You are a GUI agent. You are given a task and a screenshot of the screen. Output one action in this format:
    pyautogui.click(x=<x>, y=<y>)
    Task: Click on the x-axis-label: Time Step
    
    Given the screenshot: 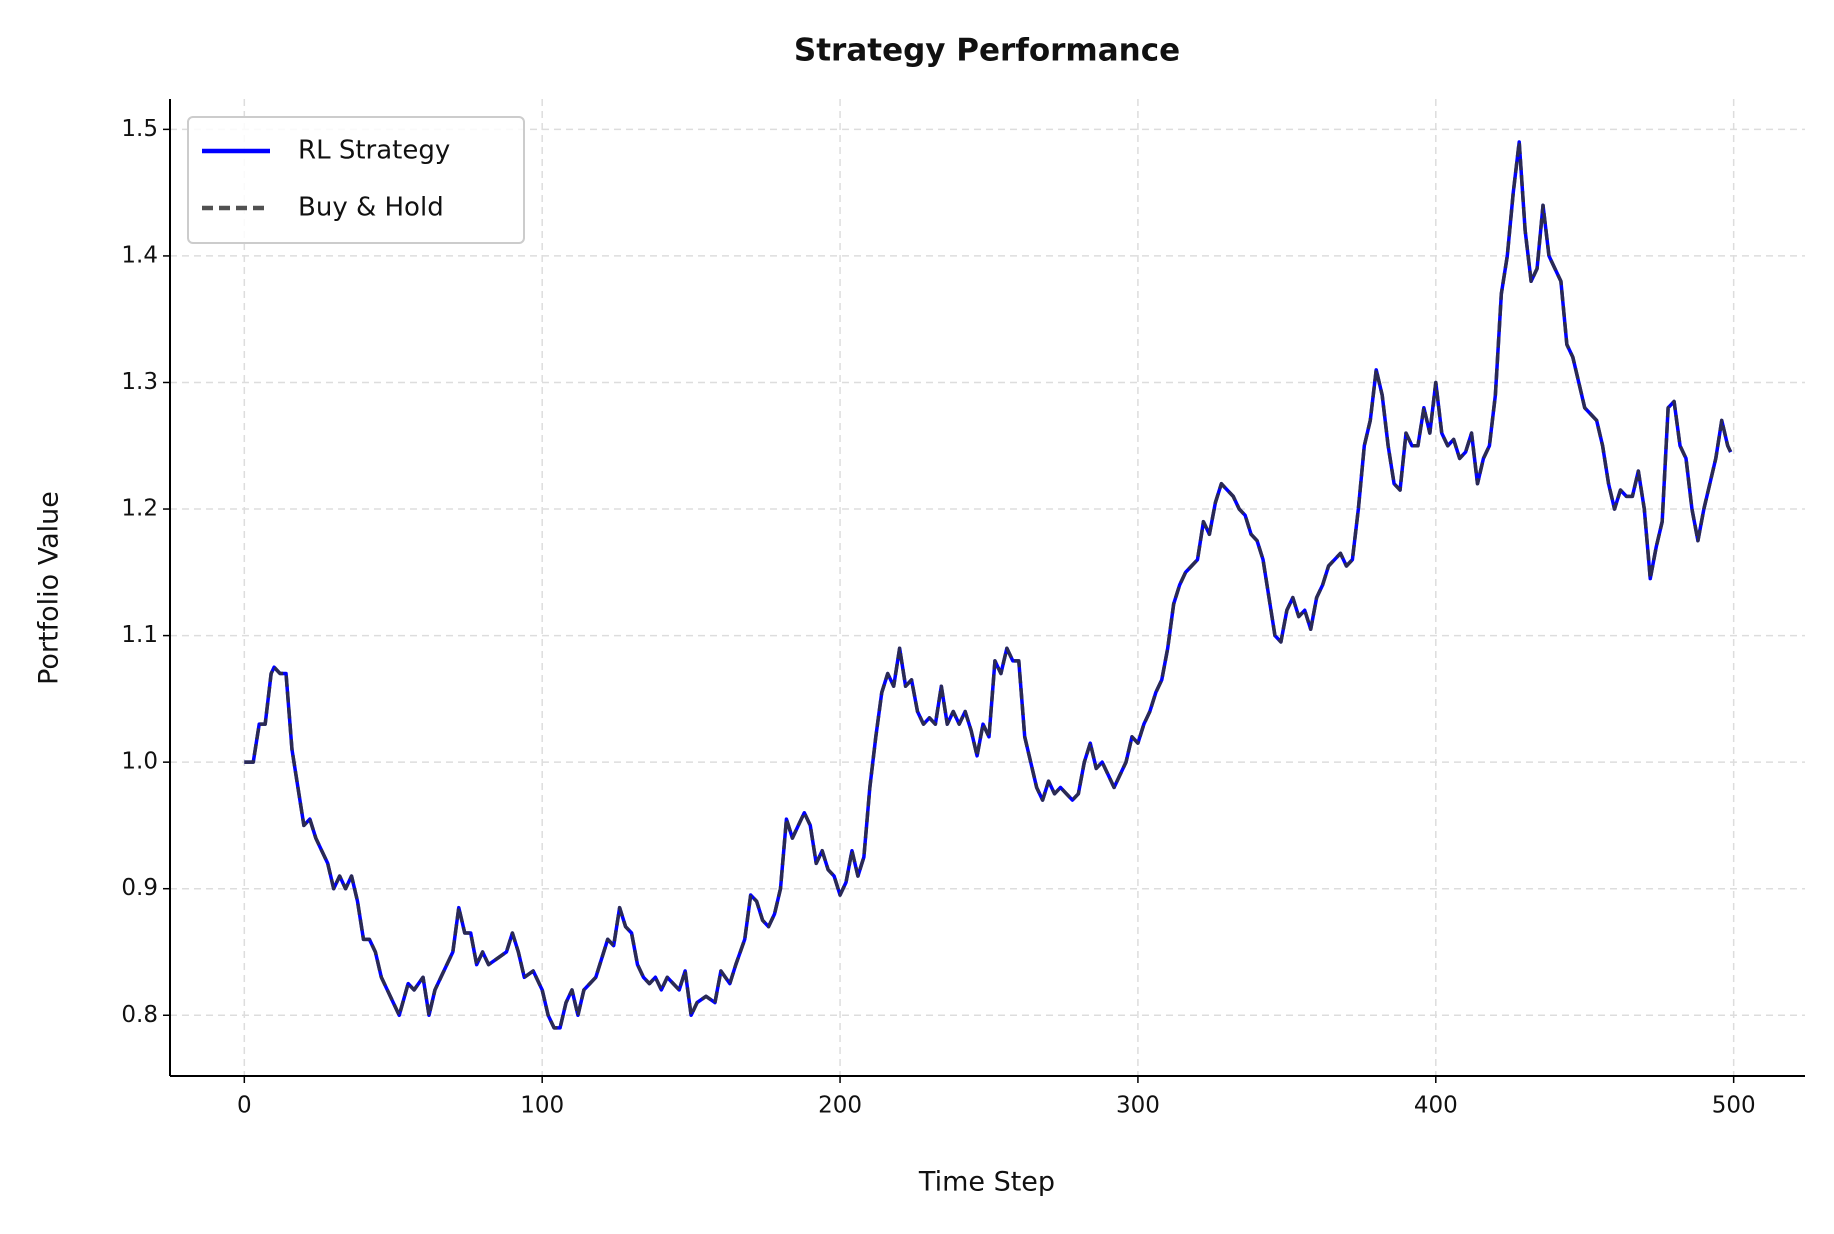 What is the action you would take?
    pyautogui.click(x=986, y=1182)
    